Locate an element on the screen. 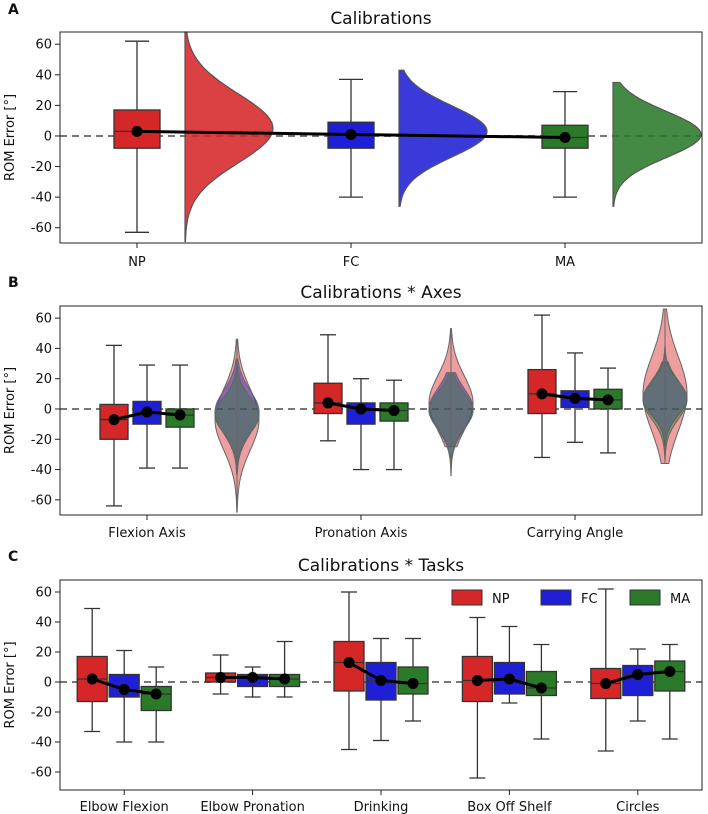 Image resolution: width=708 pixels, height=814 pixels. legend-label: FC is located at coordinates (589, 599).